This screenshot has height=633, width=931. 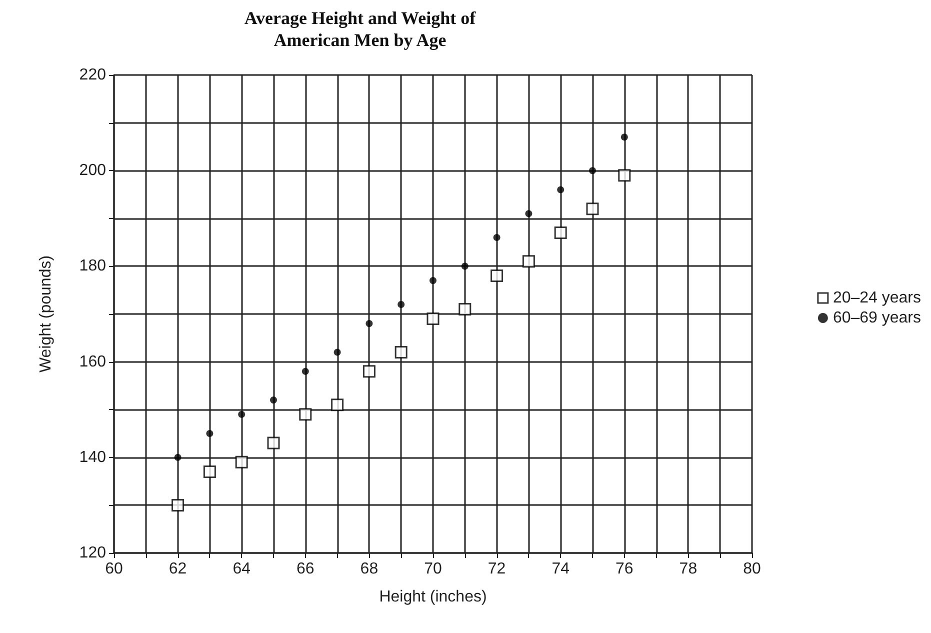 What do you see at coordinates (433, 569) in the screenshot?
I see `x-tick-label: 70` at bounding box center [433, 569].